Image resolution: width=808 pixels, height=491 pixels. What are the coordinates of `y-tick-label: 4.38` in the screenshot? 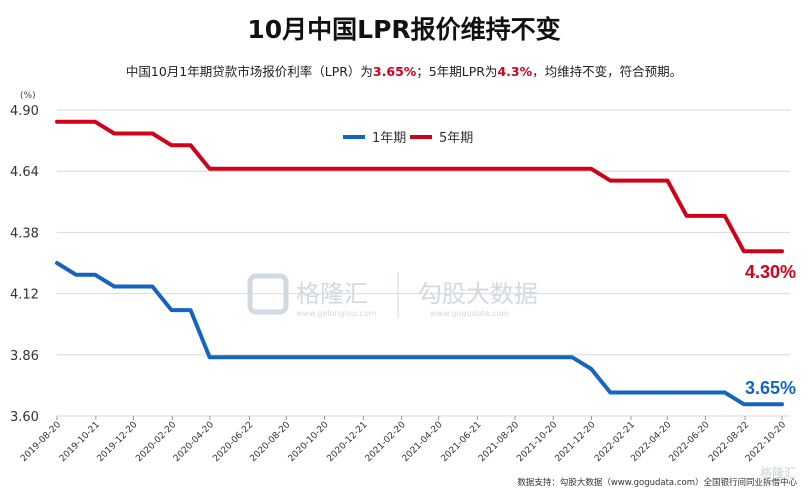 It's located at (24, 233).